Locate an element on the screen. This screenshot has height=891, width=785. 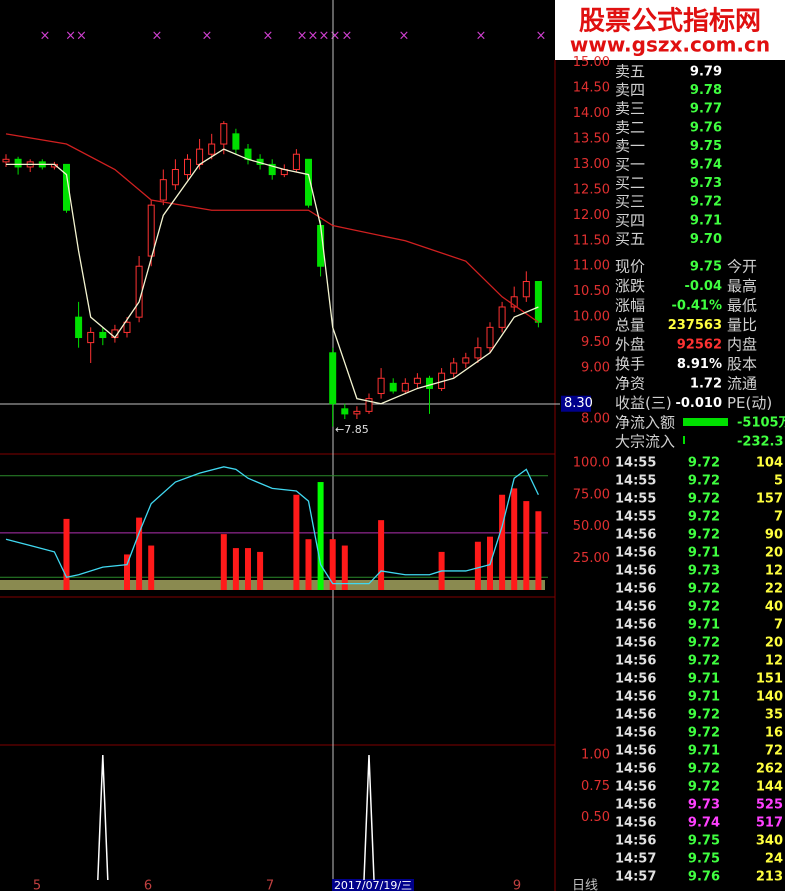
flow-bar is located at coordinates (684, 440).